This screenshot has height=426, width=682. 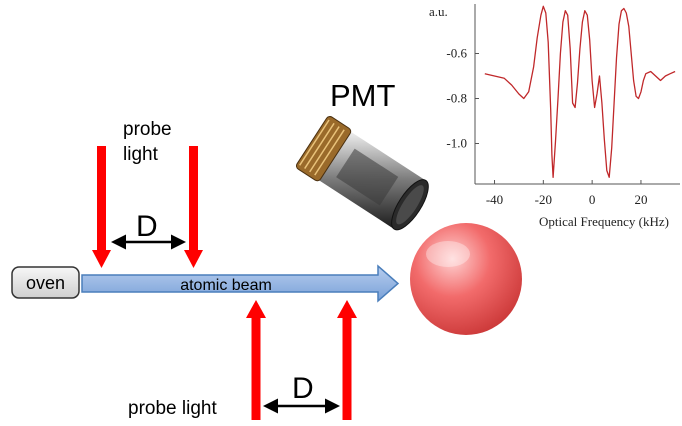 I want to click on fluorescence-sphere, so click(x=466, y=279).